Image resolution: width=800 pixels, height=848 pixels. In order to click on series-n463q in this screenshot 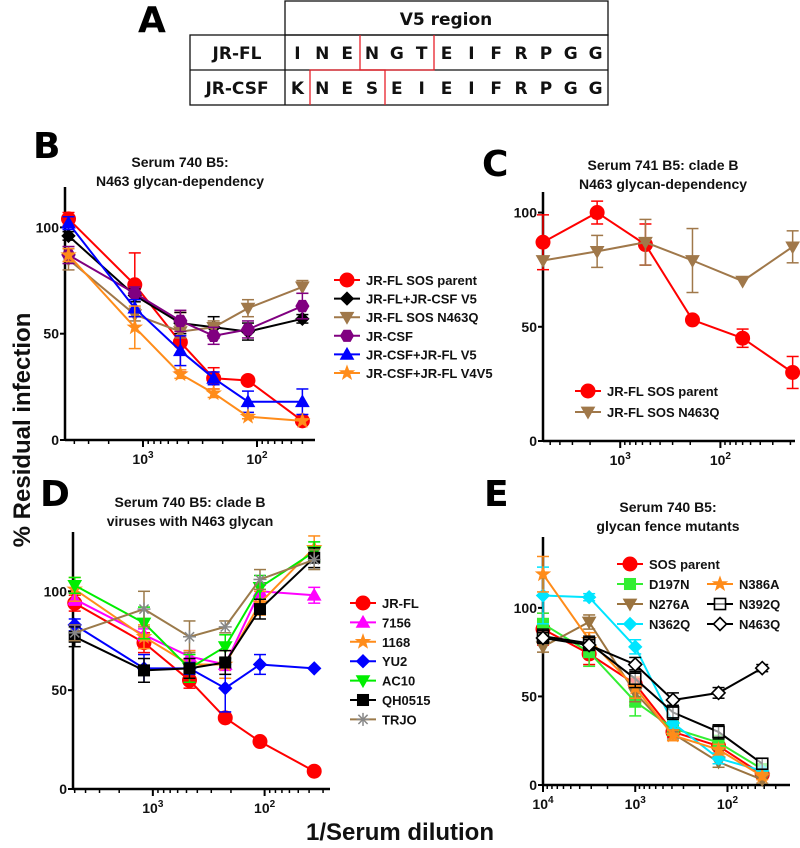, I will do `click(652, 669)`.